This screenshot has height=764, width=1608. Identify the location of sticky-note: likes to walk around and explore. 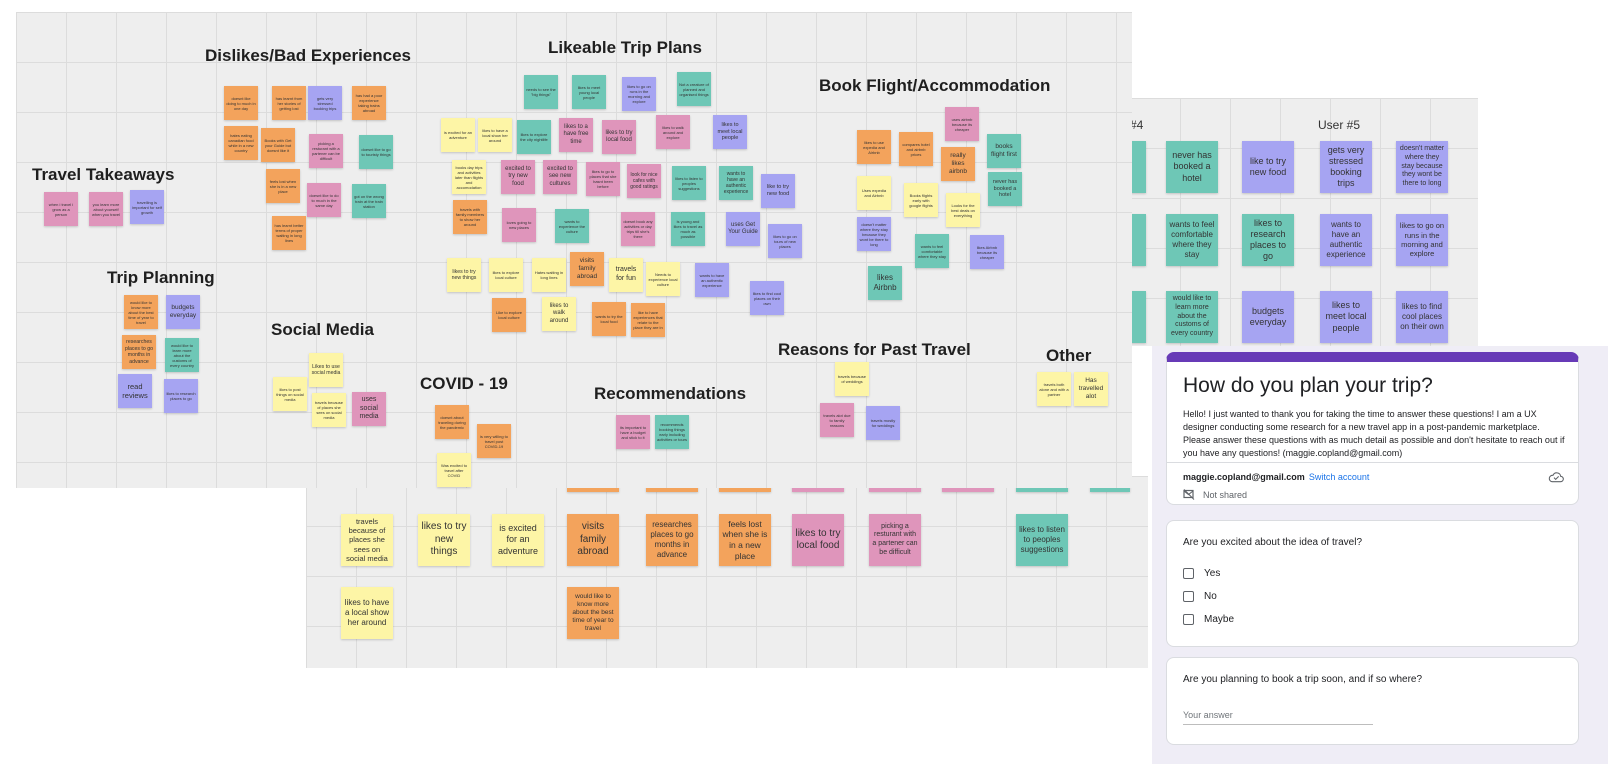
(673, 132).